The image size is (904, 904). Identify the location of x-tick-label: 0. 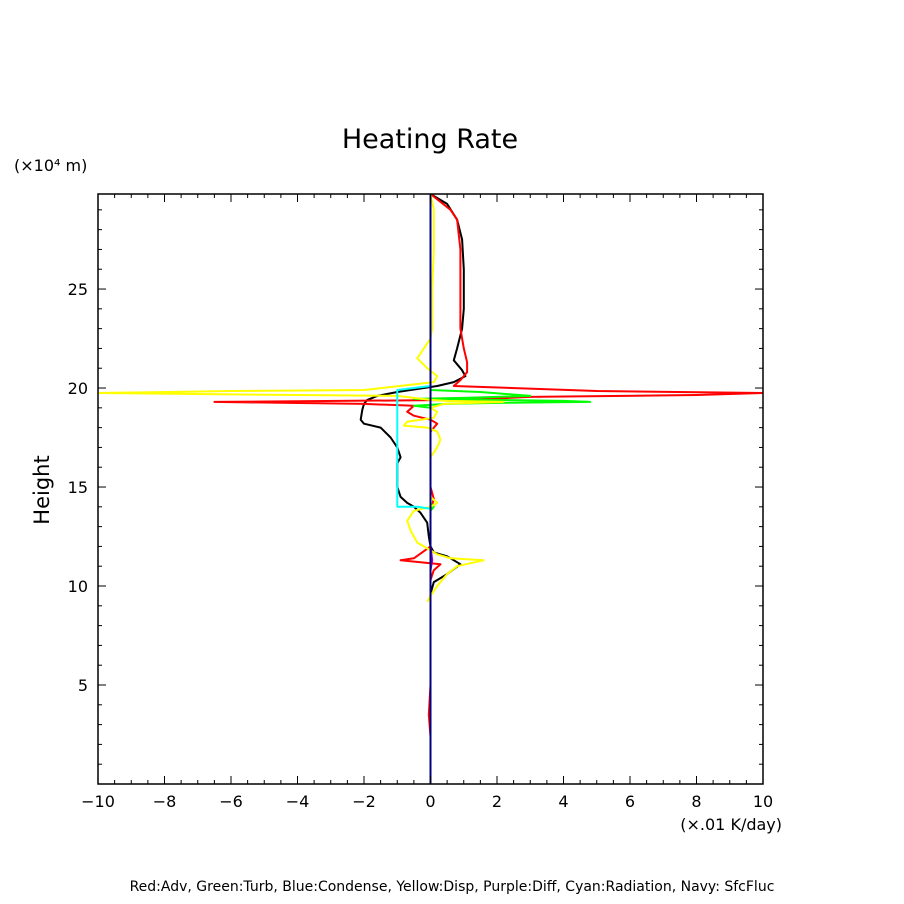
(430, 801).